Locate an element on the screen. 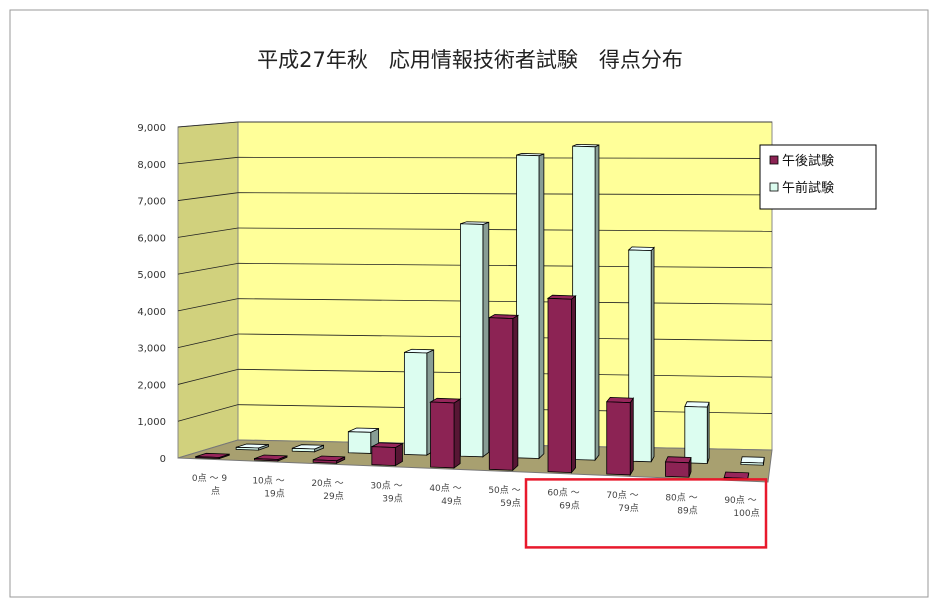 This screenshot has width=930, height=599. y-tick-label: 2,000 is located at coordinates (151, 385).